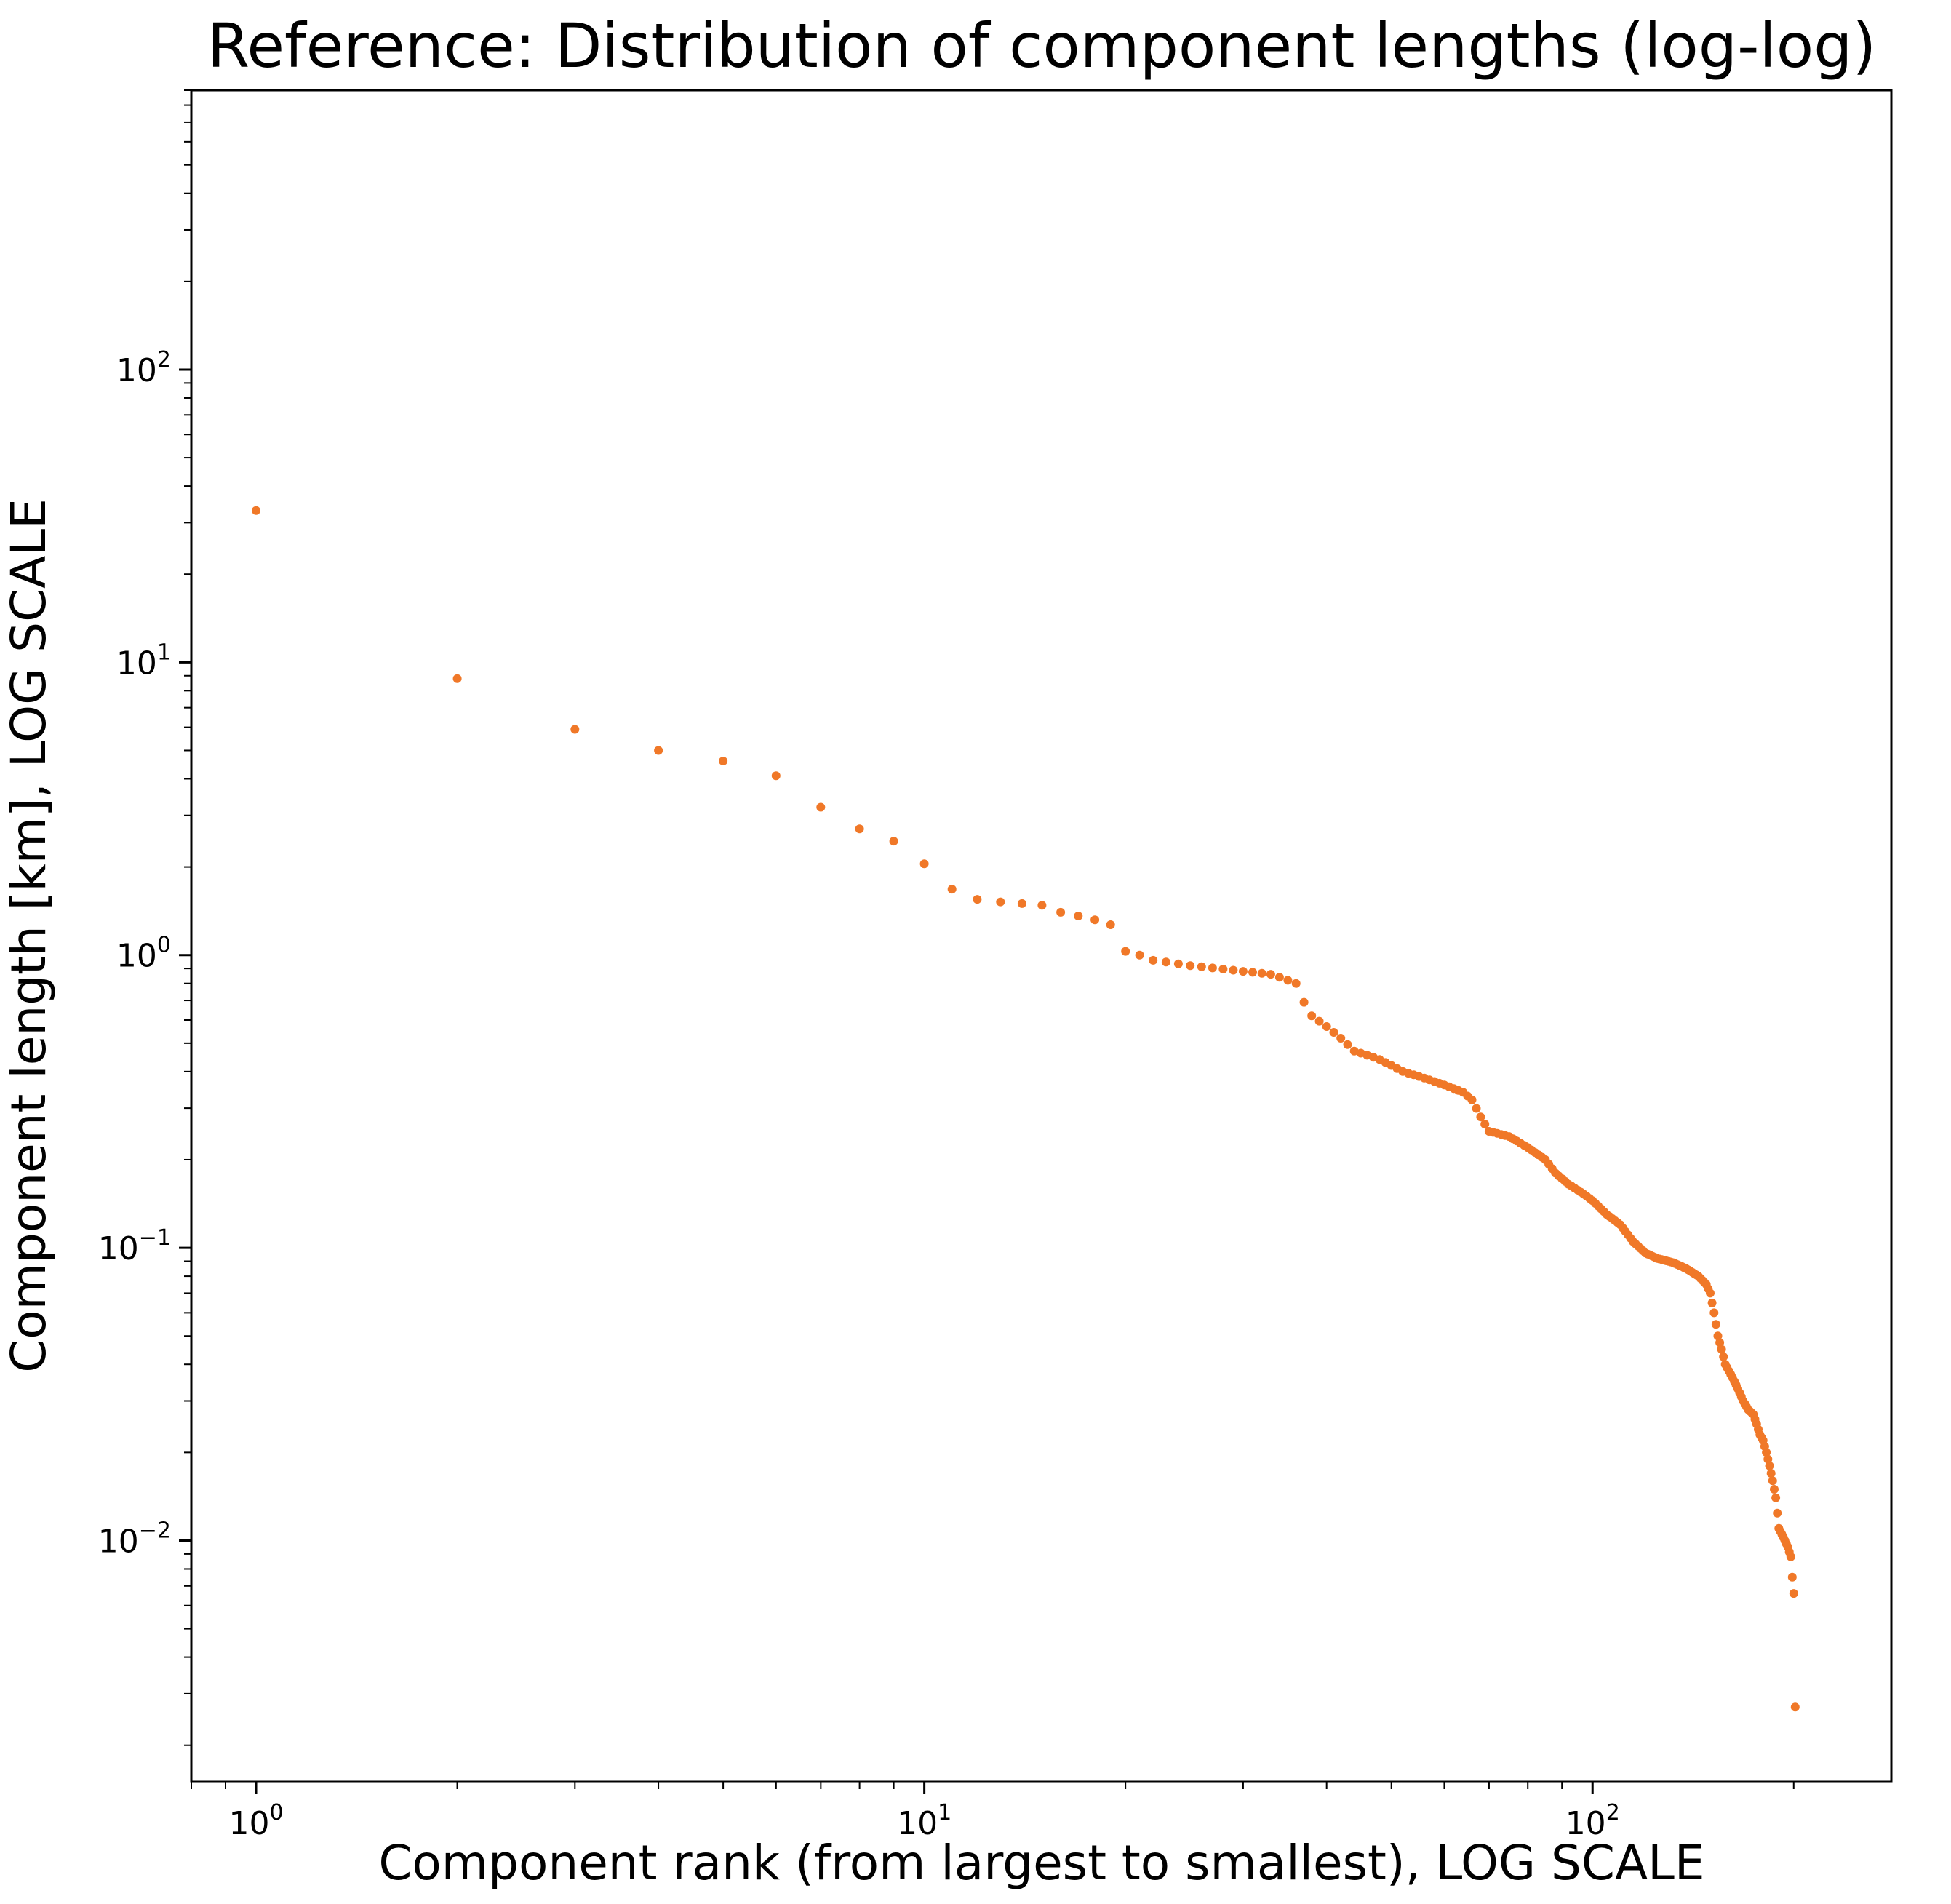 The width and height of the screenshot is (1951, 1904). Describe the element at coordinates (1592, 1821) in the screenshot. I see `x-tick-label: 10²` at that location.